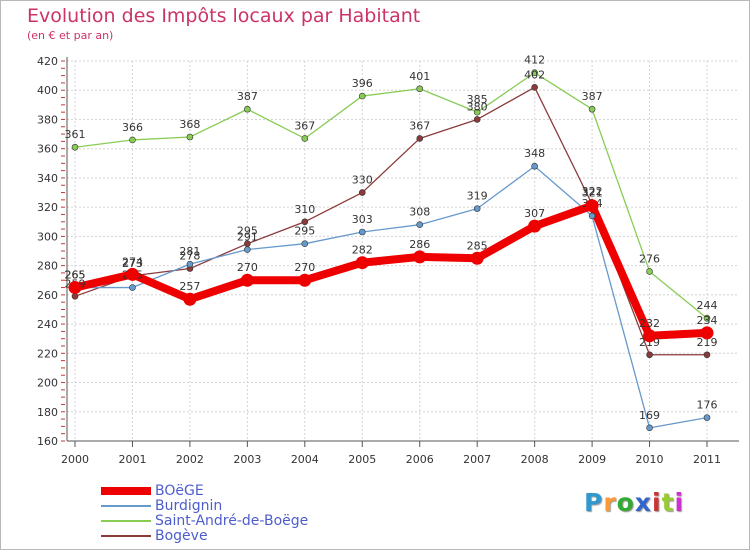  I want to click on logo-letter: t, so click(668, 502).